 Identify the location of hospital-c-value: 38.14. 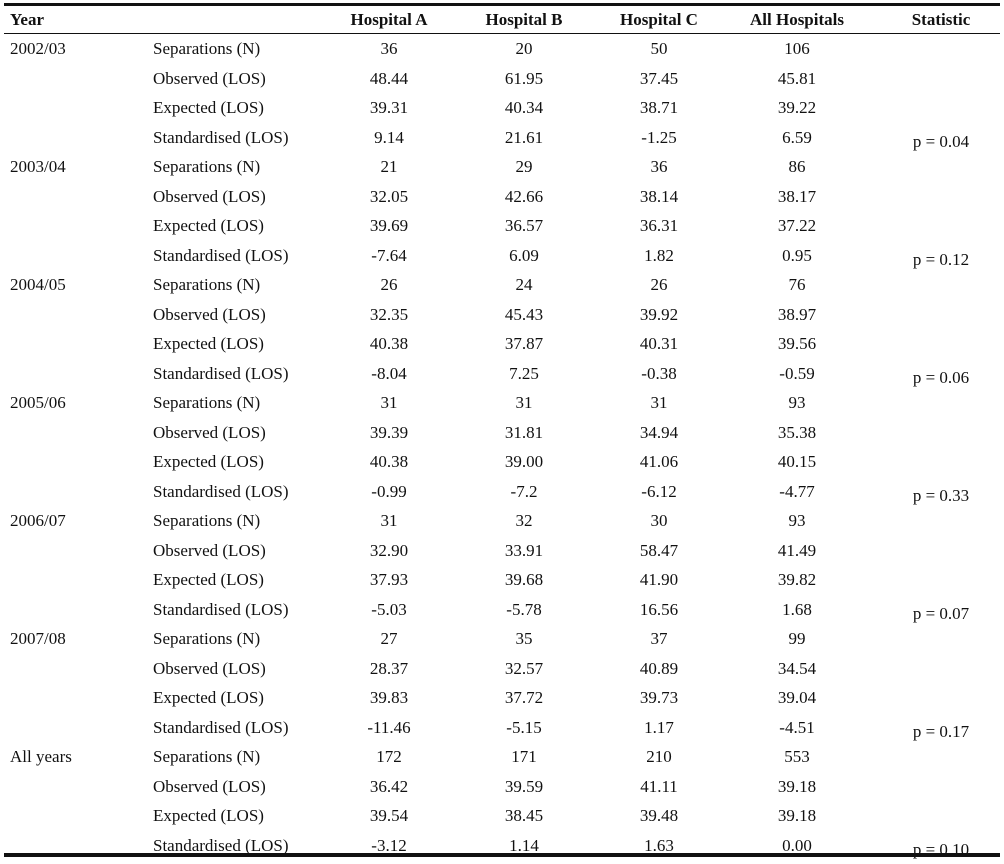
(659, 197).